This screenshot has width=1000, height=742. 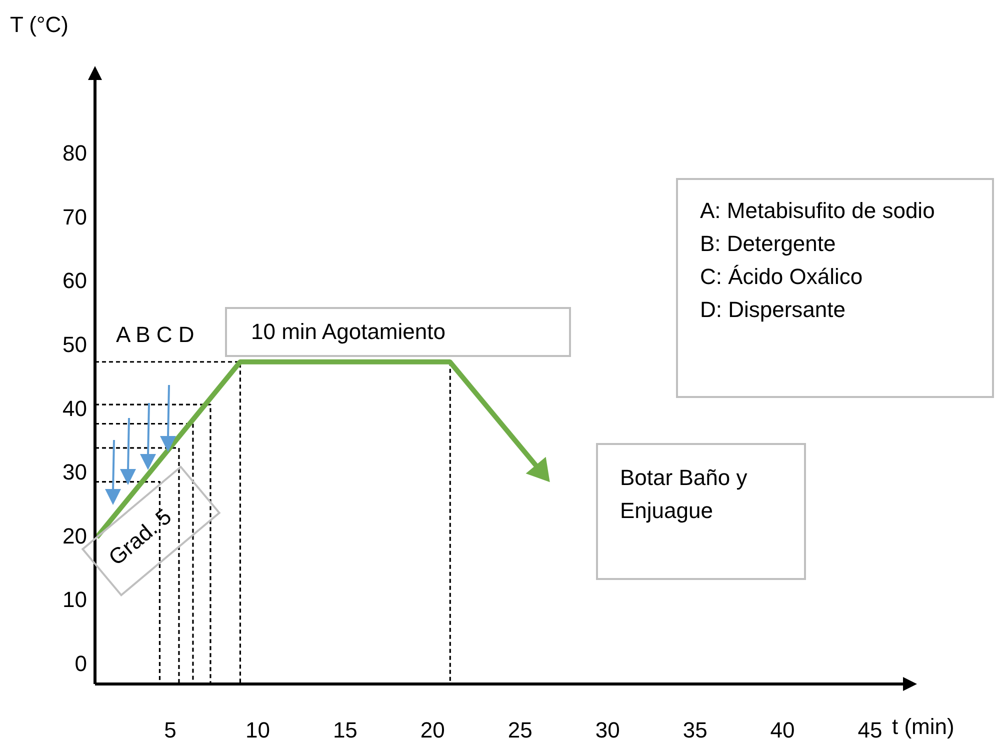 I want to click on x-axis-title: t (min), so click(x=923, y=727).